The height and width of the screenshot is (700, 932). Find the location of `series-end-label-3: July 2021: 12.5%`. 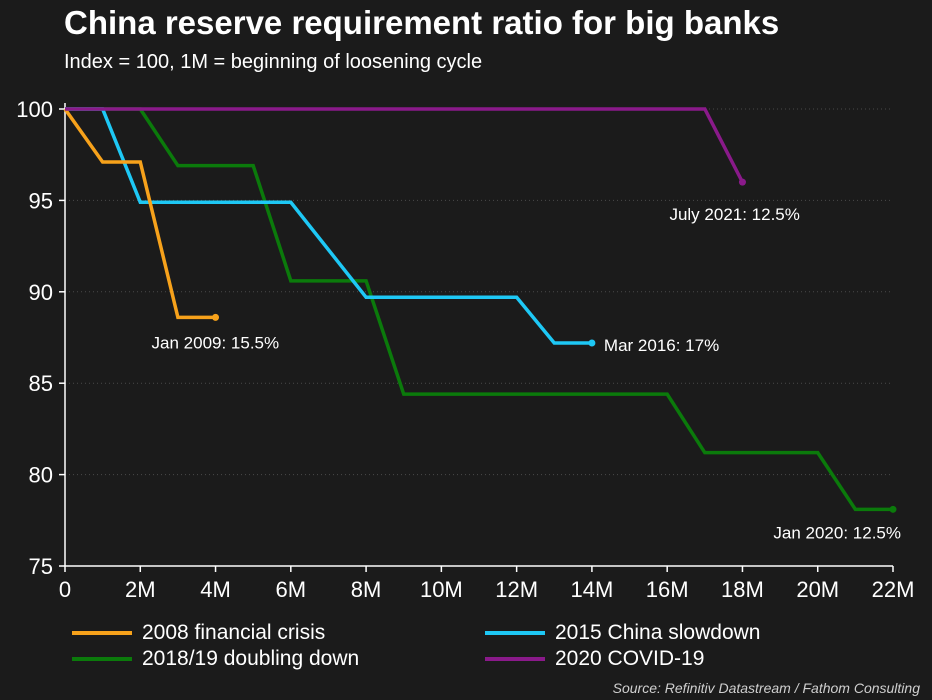

series-end-label-3: July 2021: 12.5% is located at coordinates (734, 214).